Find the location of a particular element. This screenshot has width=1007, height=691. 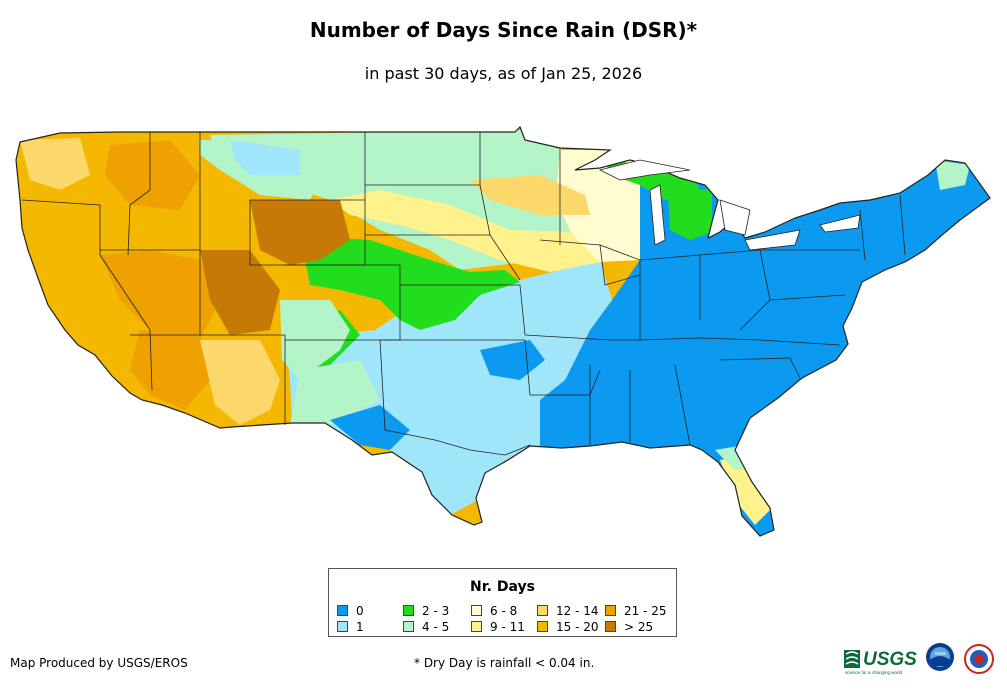

legend-item: 12 - 14 is located at coordinates (568, 611).